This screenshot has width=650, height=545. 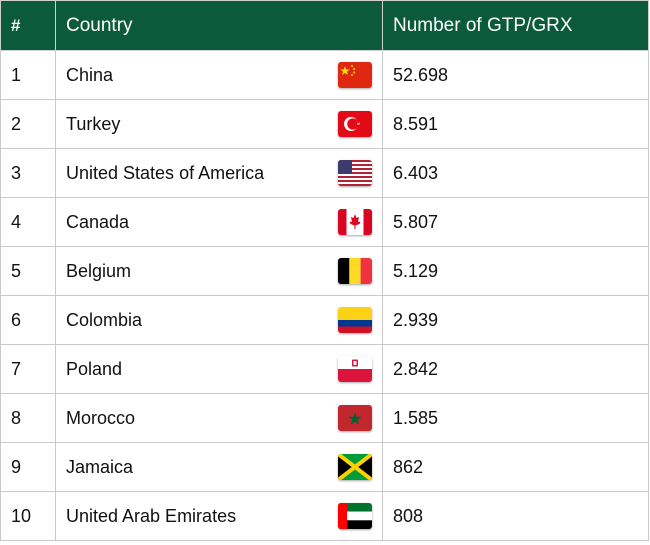 I want to click on china-flag-icon, so click(x=355, y=75).